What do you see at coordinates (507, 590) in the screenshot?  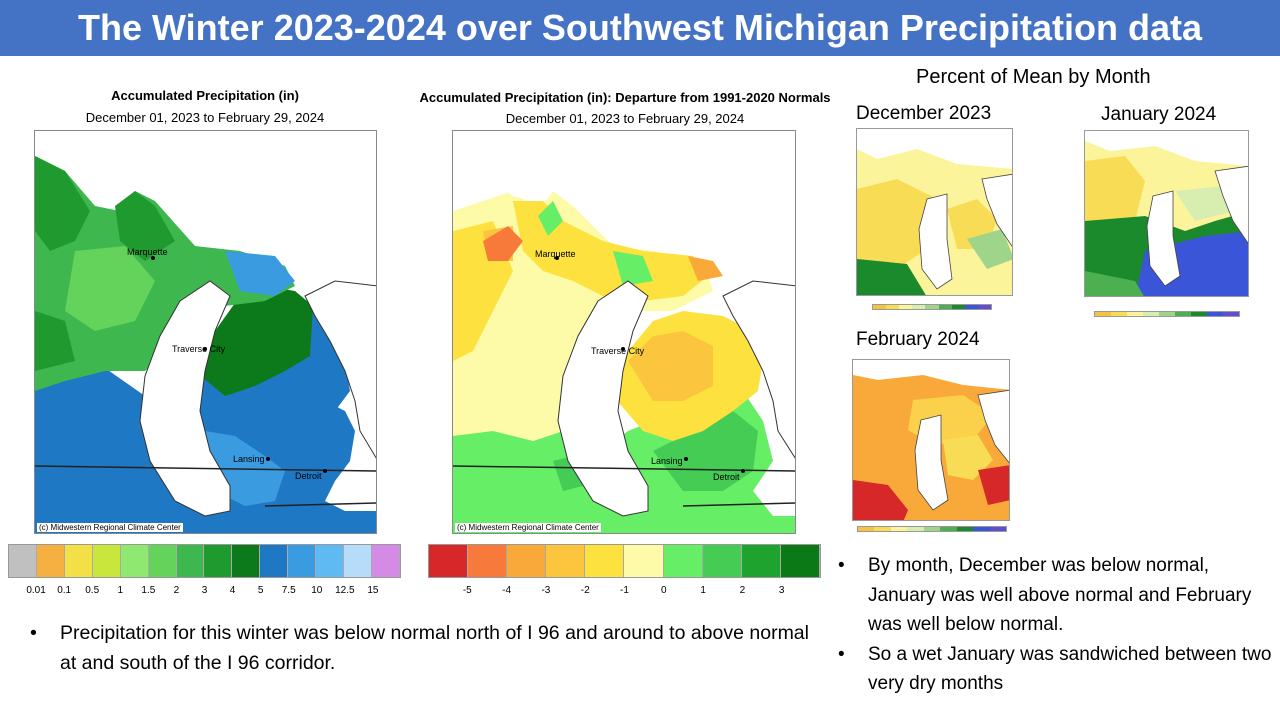 I see `legend-tick-label: -4` at bounding box center [507, 590].